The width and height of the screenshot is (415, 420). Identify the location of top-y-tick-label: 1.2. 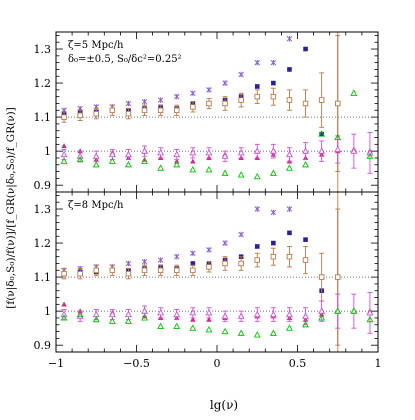
(43, 83).